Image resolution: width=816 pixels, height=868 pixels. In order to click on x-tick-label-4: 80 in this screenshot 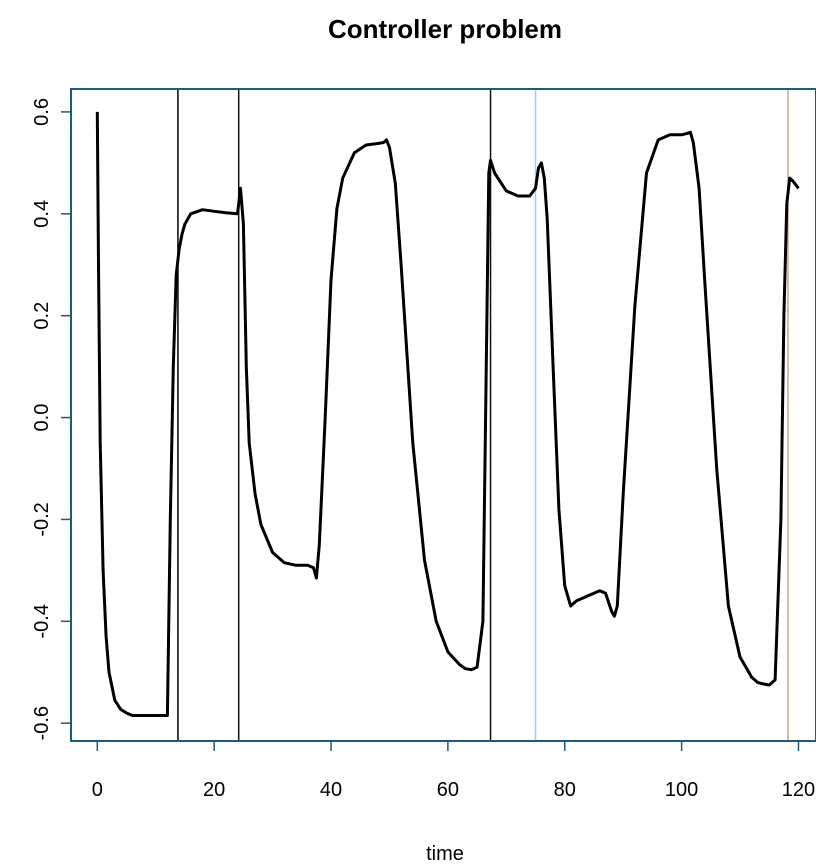, I will do `click(565, 790)`.